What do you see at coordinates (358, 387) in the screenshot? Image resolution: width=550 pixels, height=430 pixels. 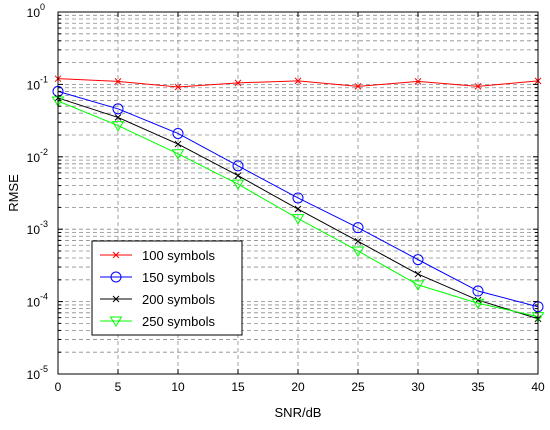 I see `x-tick-label: 25` at bounding box center [358, 387].